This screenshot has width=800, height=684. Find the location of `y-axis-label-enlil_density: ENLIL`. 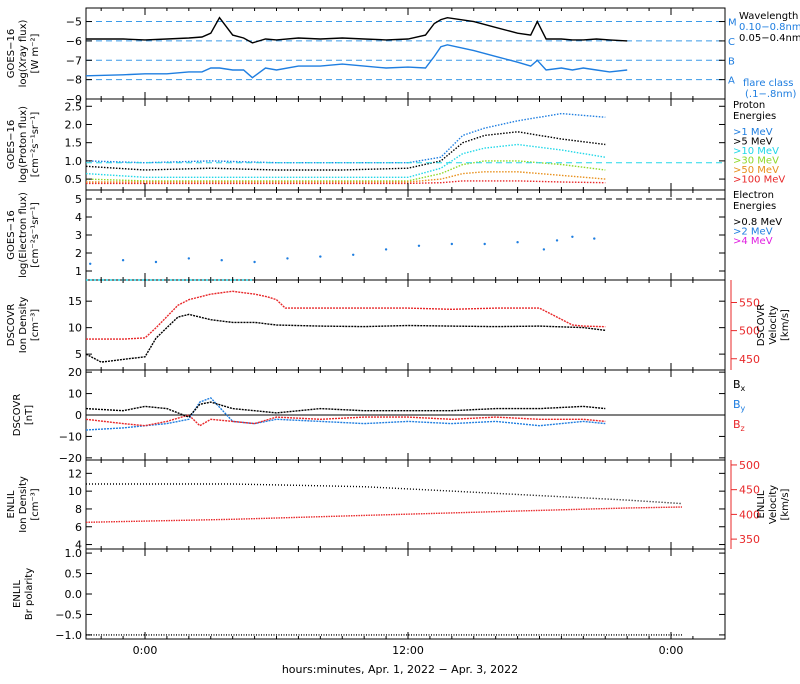

y-axis-label-enlil_density: ENLIL is located at coordinates (11, 504).